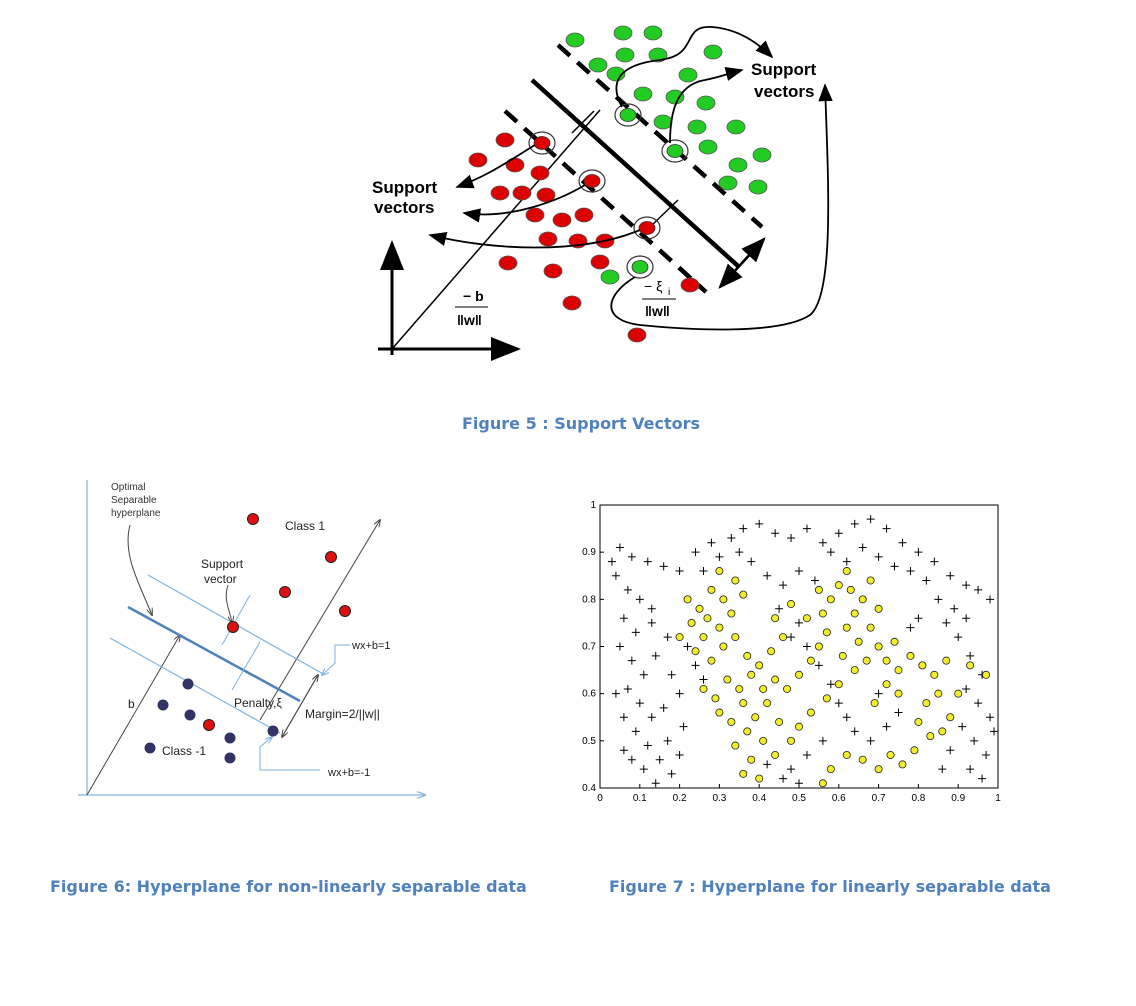 This screenshot has height=1006, width=1136. I want to click on wx-pos-pointer, so click(336, 659).